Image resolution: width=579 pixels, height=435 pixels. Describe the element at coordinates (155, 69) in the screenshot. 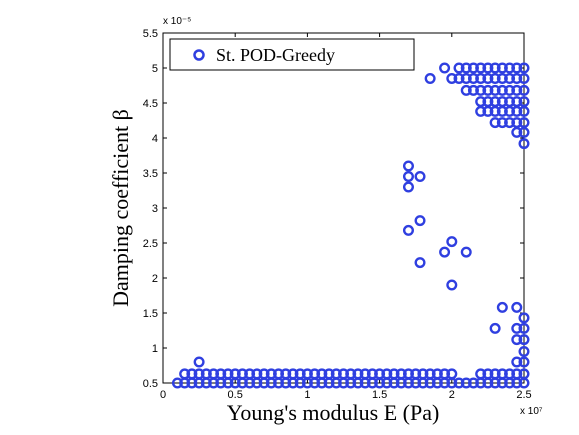

I see `y-tick-label: 5` at that location.